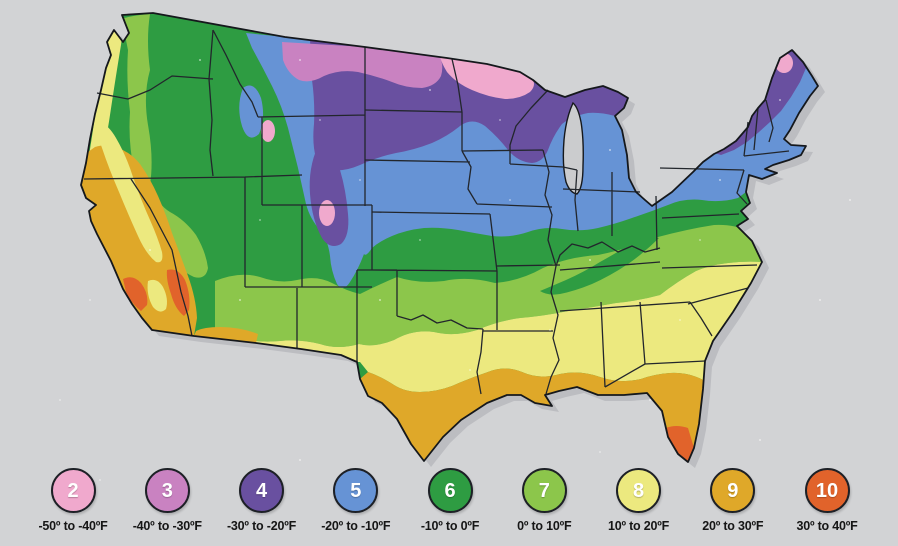  What do you see at coordinates (178, 292) in the screenshot?
I see `zone-10-region-socal-inland` at bounding box center [178, 292].